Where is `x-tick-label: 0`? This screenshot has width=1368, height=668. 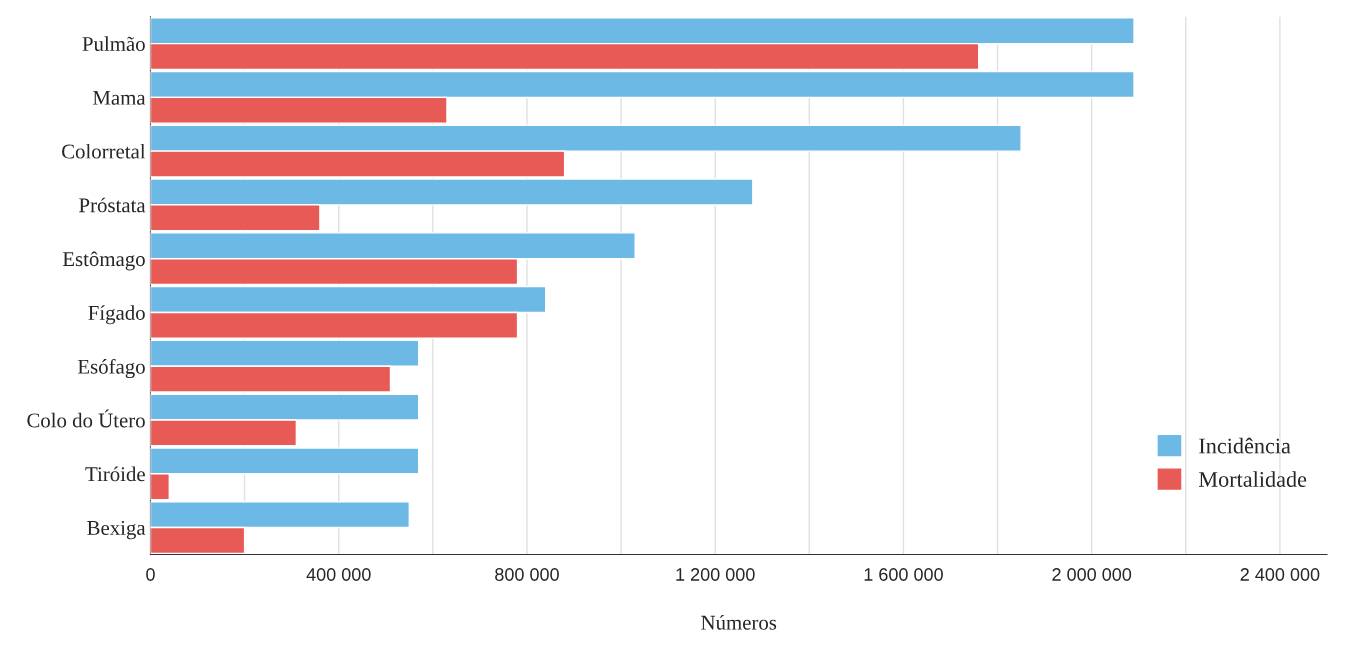 x-tick-label: 0 is located at coordinates (150, 574).